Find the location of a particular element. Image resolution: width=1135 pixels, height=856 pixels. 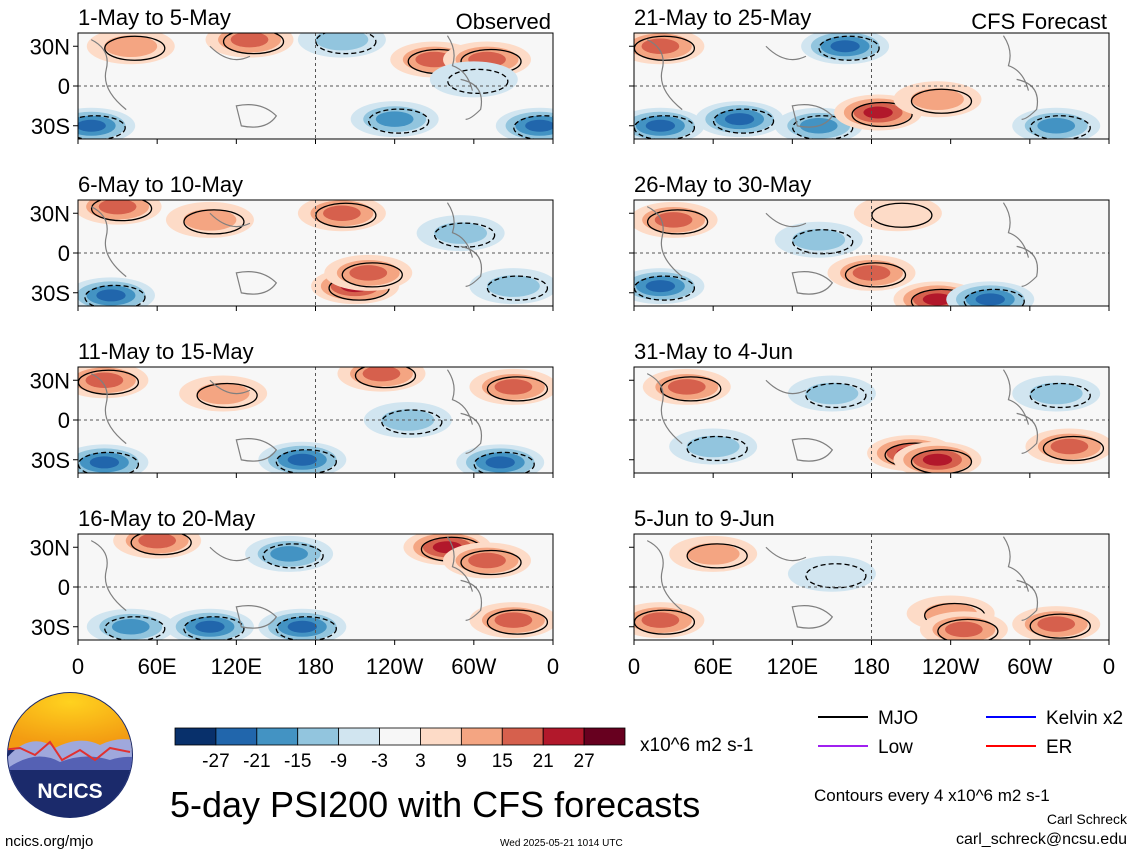

map-panel: 21-May to 25-May CFS Forecast is located at coordinates (869, 74).